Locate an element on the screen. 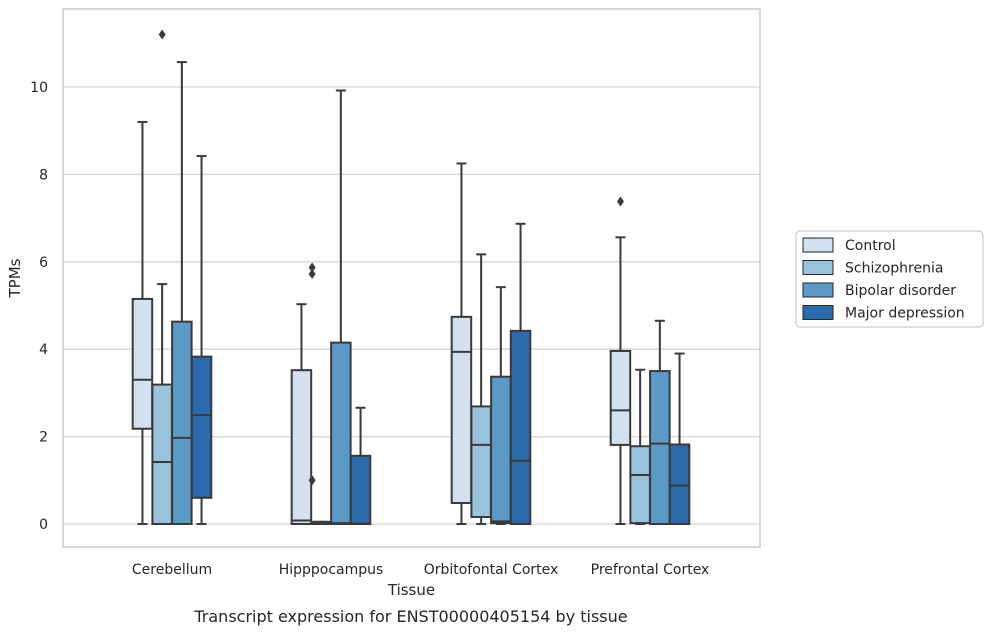 The height and width of the screenshot is (634, 992). x-tick-label: Hipppocampus is located at coordinates (331, 570).